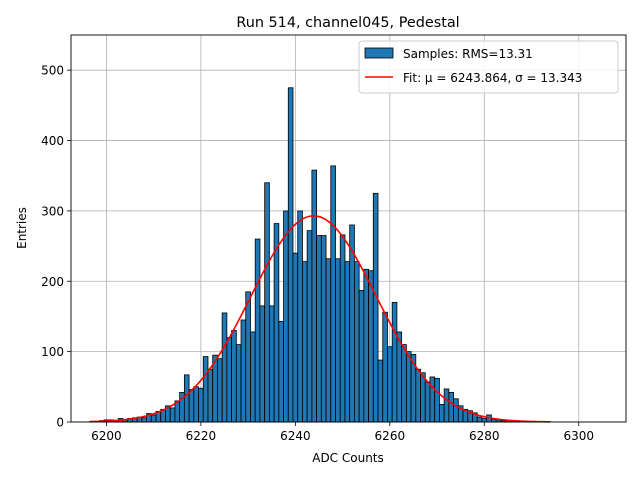  I want to click on x-tick-label: 6240, so click(295, 436).